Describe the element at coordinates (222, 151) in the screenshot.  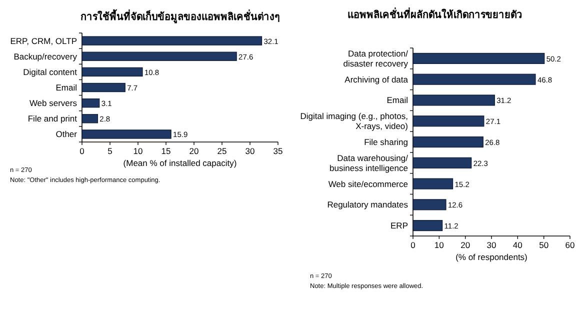
I see `x-tick-label: 25` at that location.